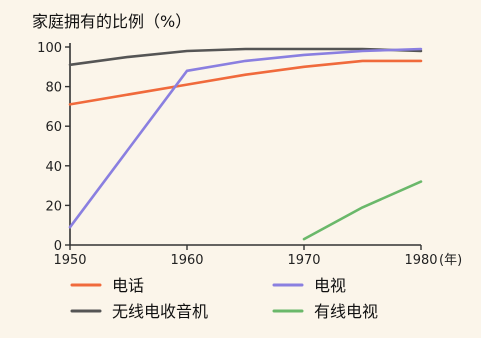 This screenshot has height=338, width=481. What do you see at coordinates (160, 311) in the screenshot?
I see `legend-label: 无线电收音机` at bounding box center [160, 311].